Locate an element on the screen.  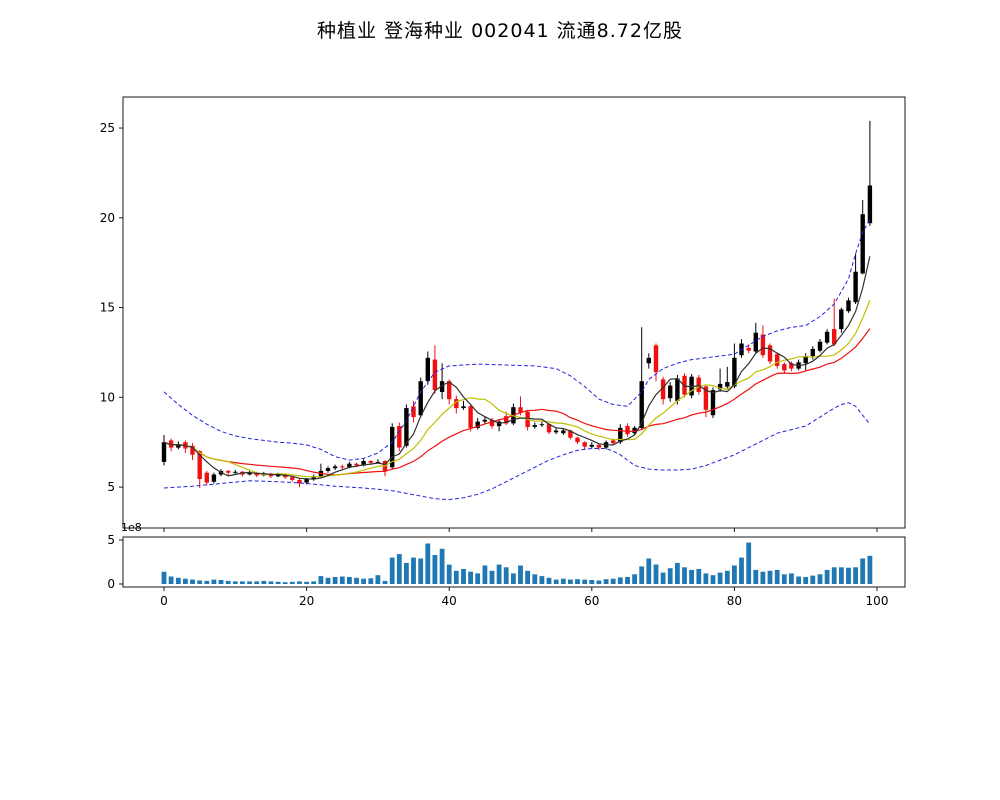
x-tick-label: 80 is located at coordinates (734, 601).